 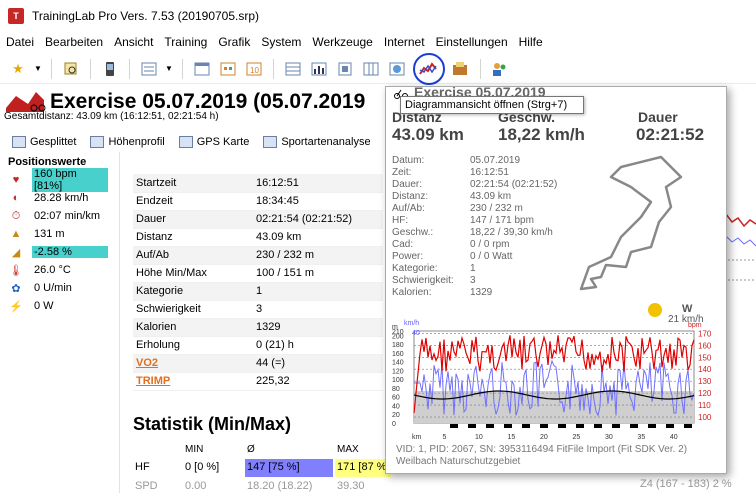 I want to click on users-icon, so click(x=500, y=69).